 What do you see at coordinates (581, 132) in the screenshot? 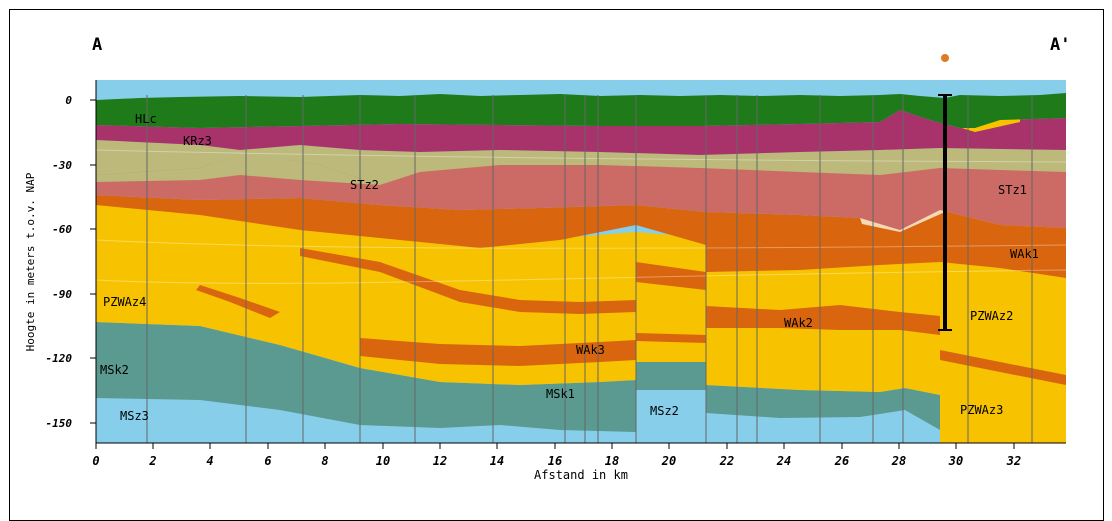
I see `unit-krz3-band` at bounding box center [581, 132].